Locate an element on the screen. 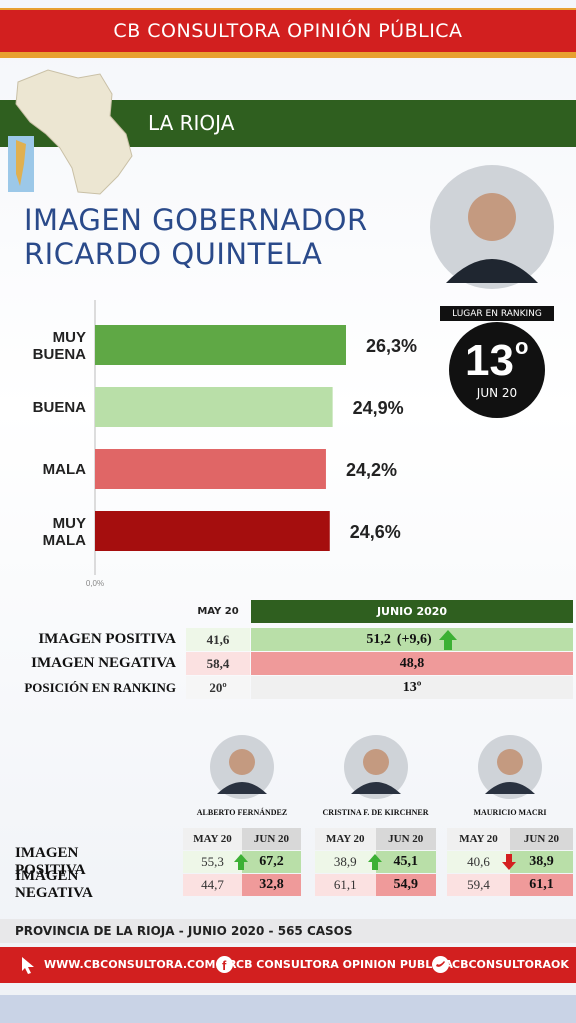 Image resolution: width=576 pixels, height=1023 pixels. person-name: ALBERTO FERNÁNDEZ is located at coordinates (242, 812).